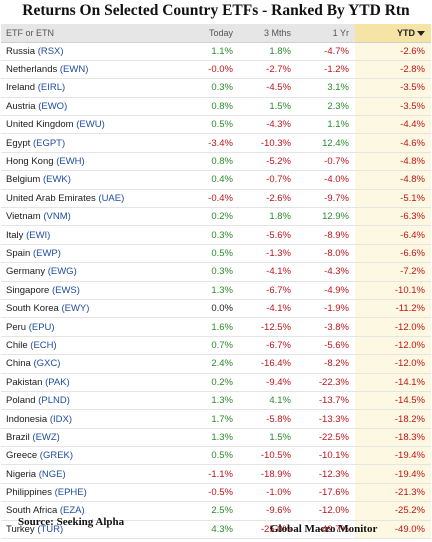 Image resolution: width=432 pixels, height=542 pixels. What do you see at coordinates (86, 382) in the screenshot?
I see `etf-name-cell: Pakistan (PAK)` at bounding box center [86, 382].